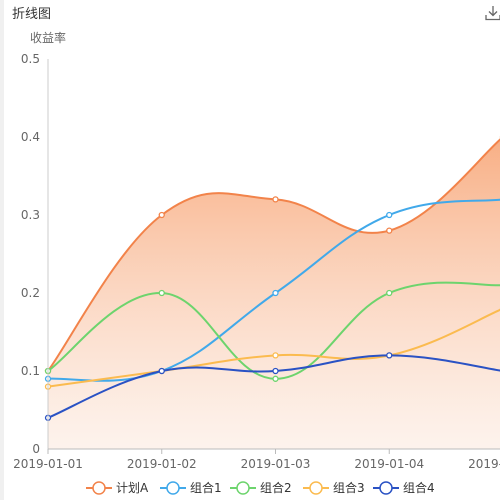 Image resolution: width=500 pixels, height=500 pixels. Describe the element at coordinates (275, 355) in the screenshot. I see `data-point-组合3` at that location.